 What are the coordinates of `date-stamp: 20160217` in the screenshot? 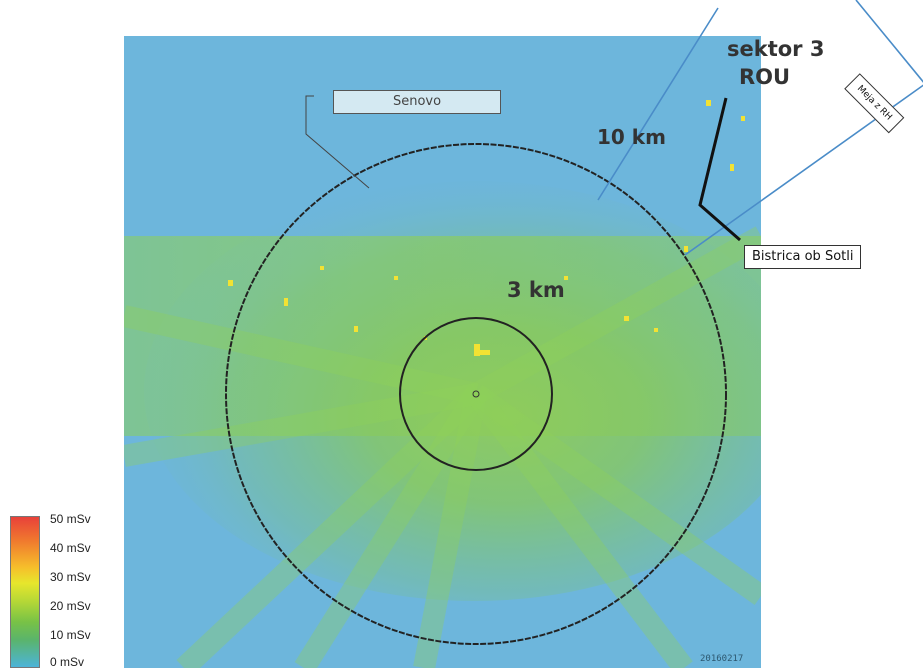 It's located at (722, 659).